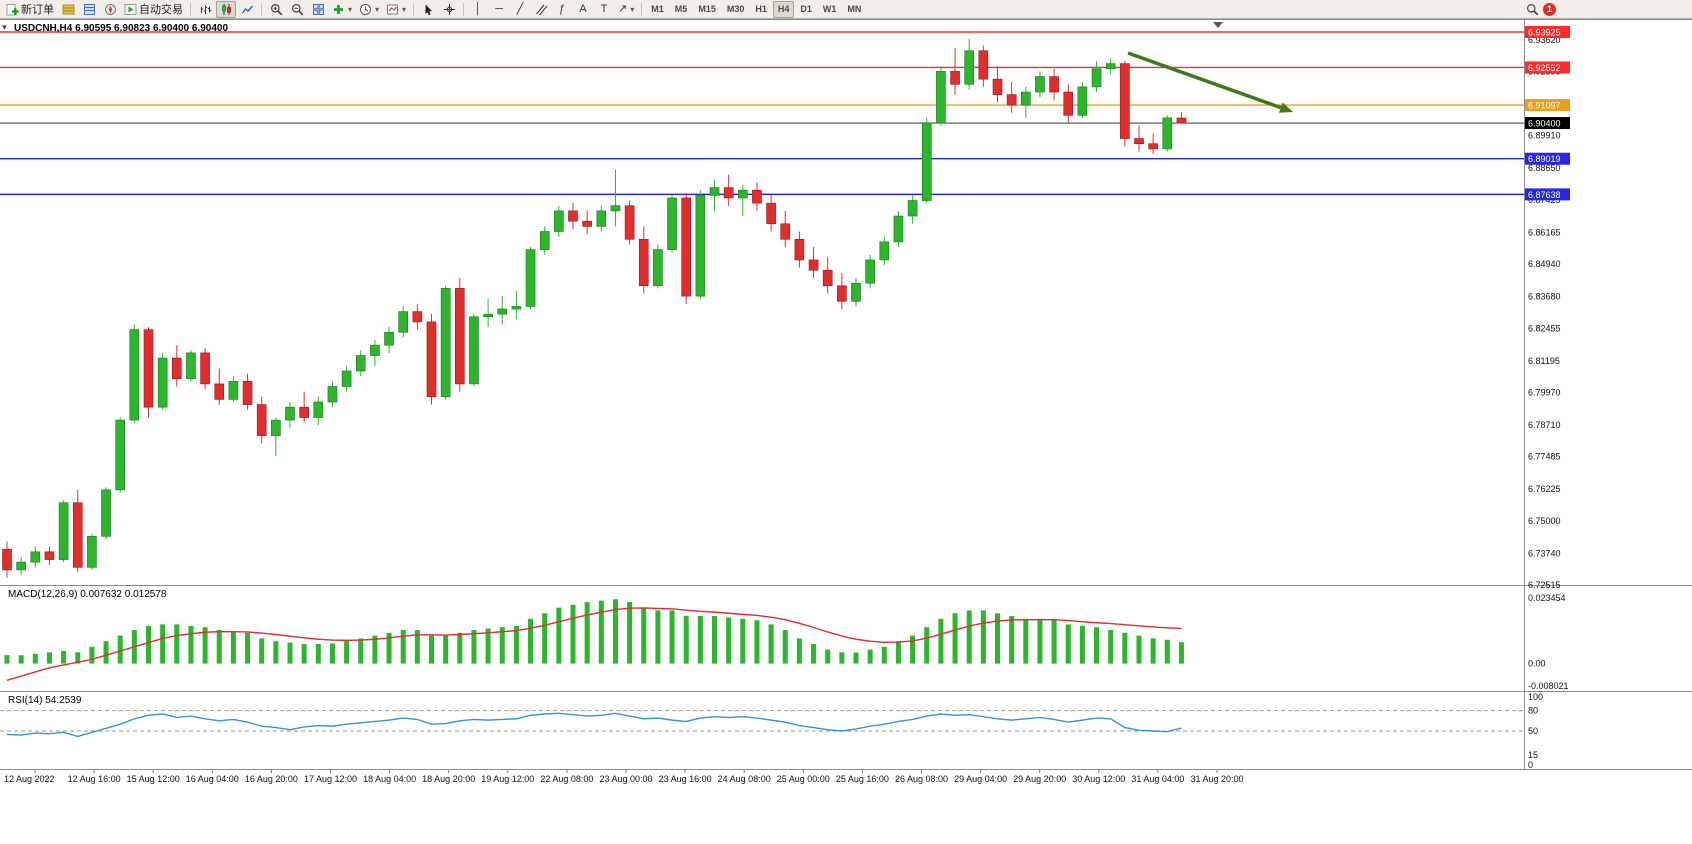 The image size is (1692, 844). I want to click on timeframe-h1: H1, so click(761, 9).